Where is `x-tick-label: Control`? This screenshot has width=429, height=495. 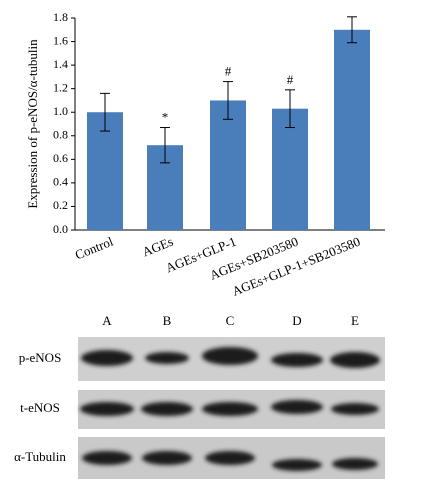
x-tick-label: Control is located at coordinates (94, 247).